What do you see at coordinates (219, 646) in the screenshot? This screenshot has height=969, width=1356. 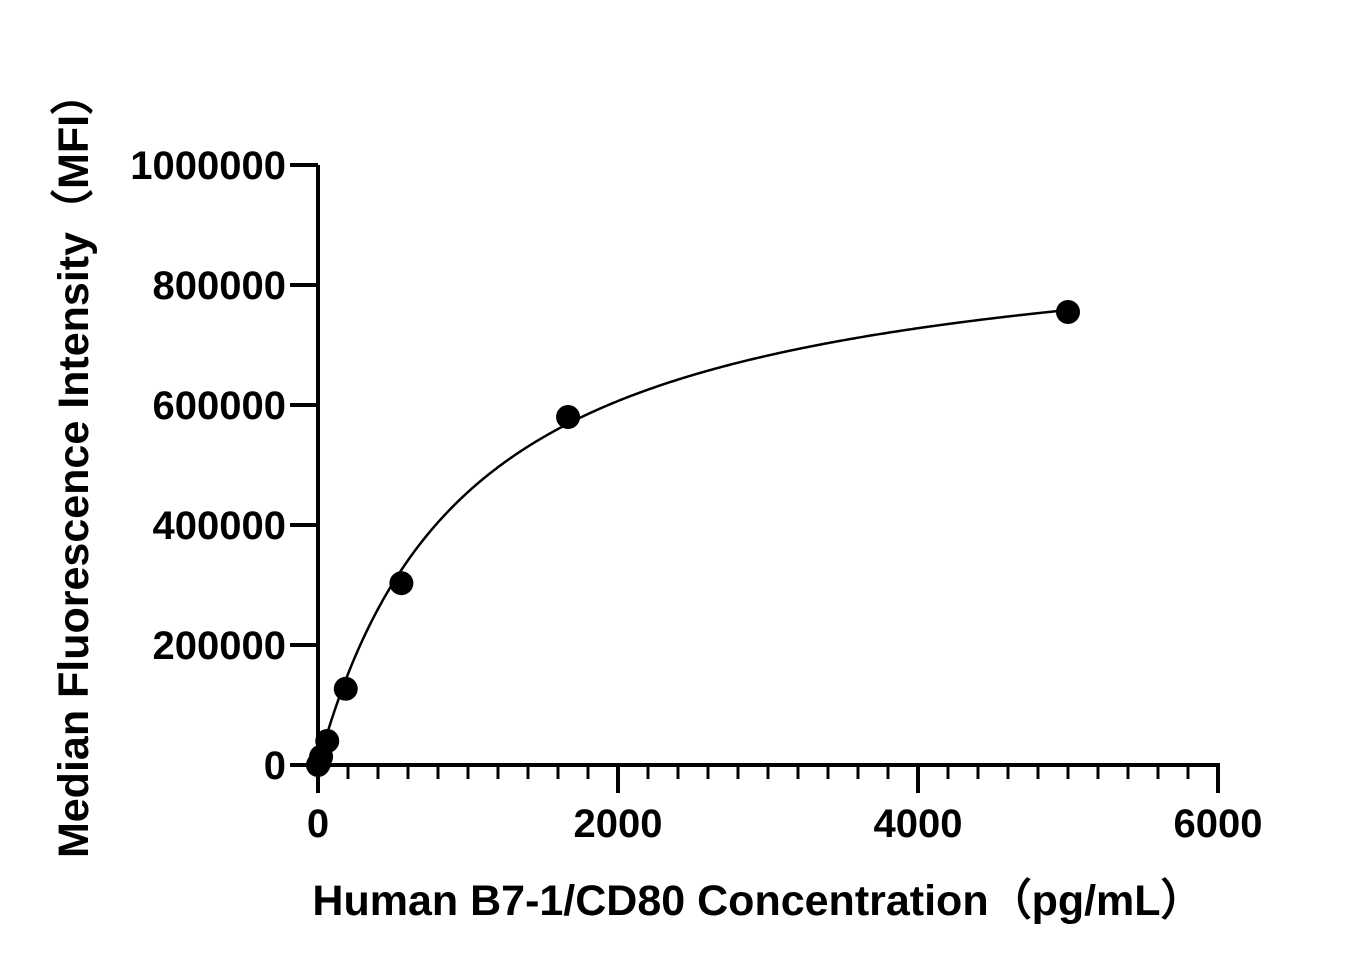 I see `y-tick-label: 200000` at bounding box center [219, 646].